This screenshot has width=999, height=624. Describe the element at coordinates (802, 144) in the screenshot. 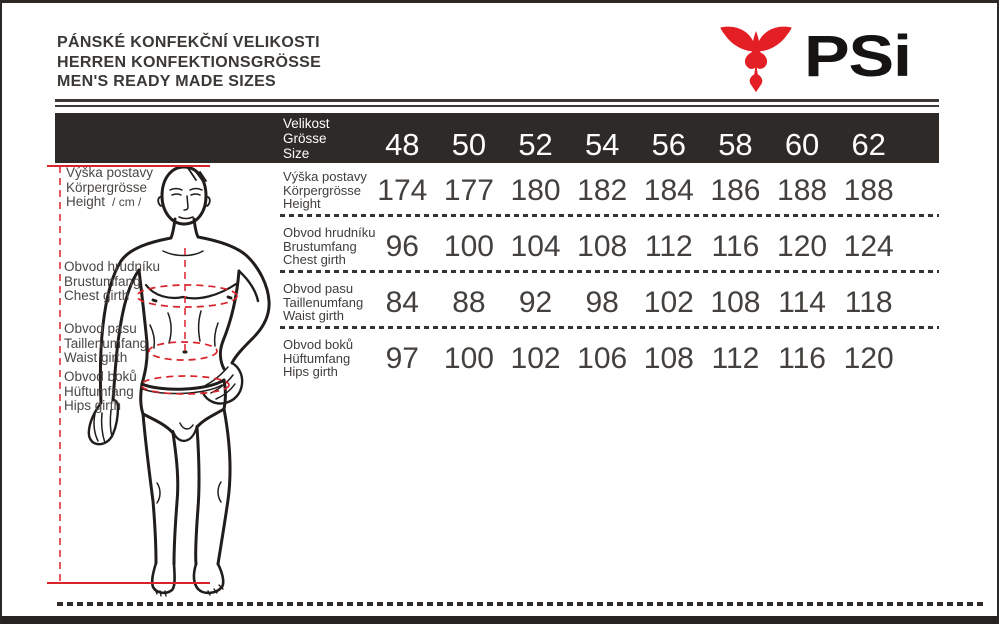

I see `size-cell: 60` at that location.